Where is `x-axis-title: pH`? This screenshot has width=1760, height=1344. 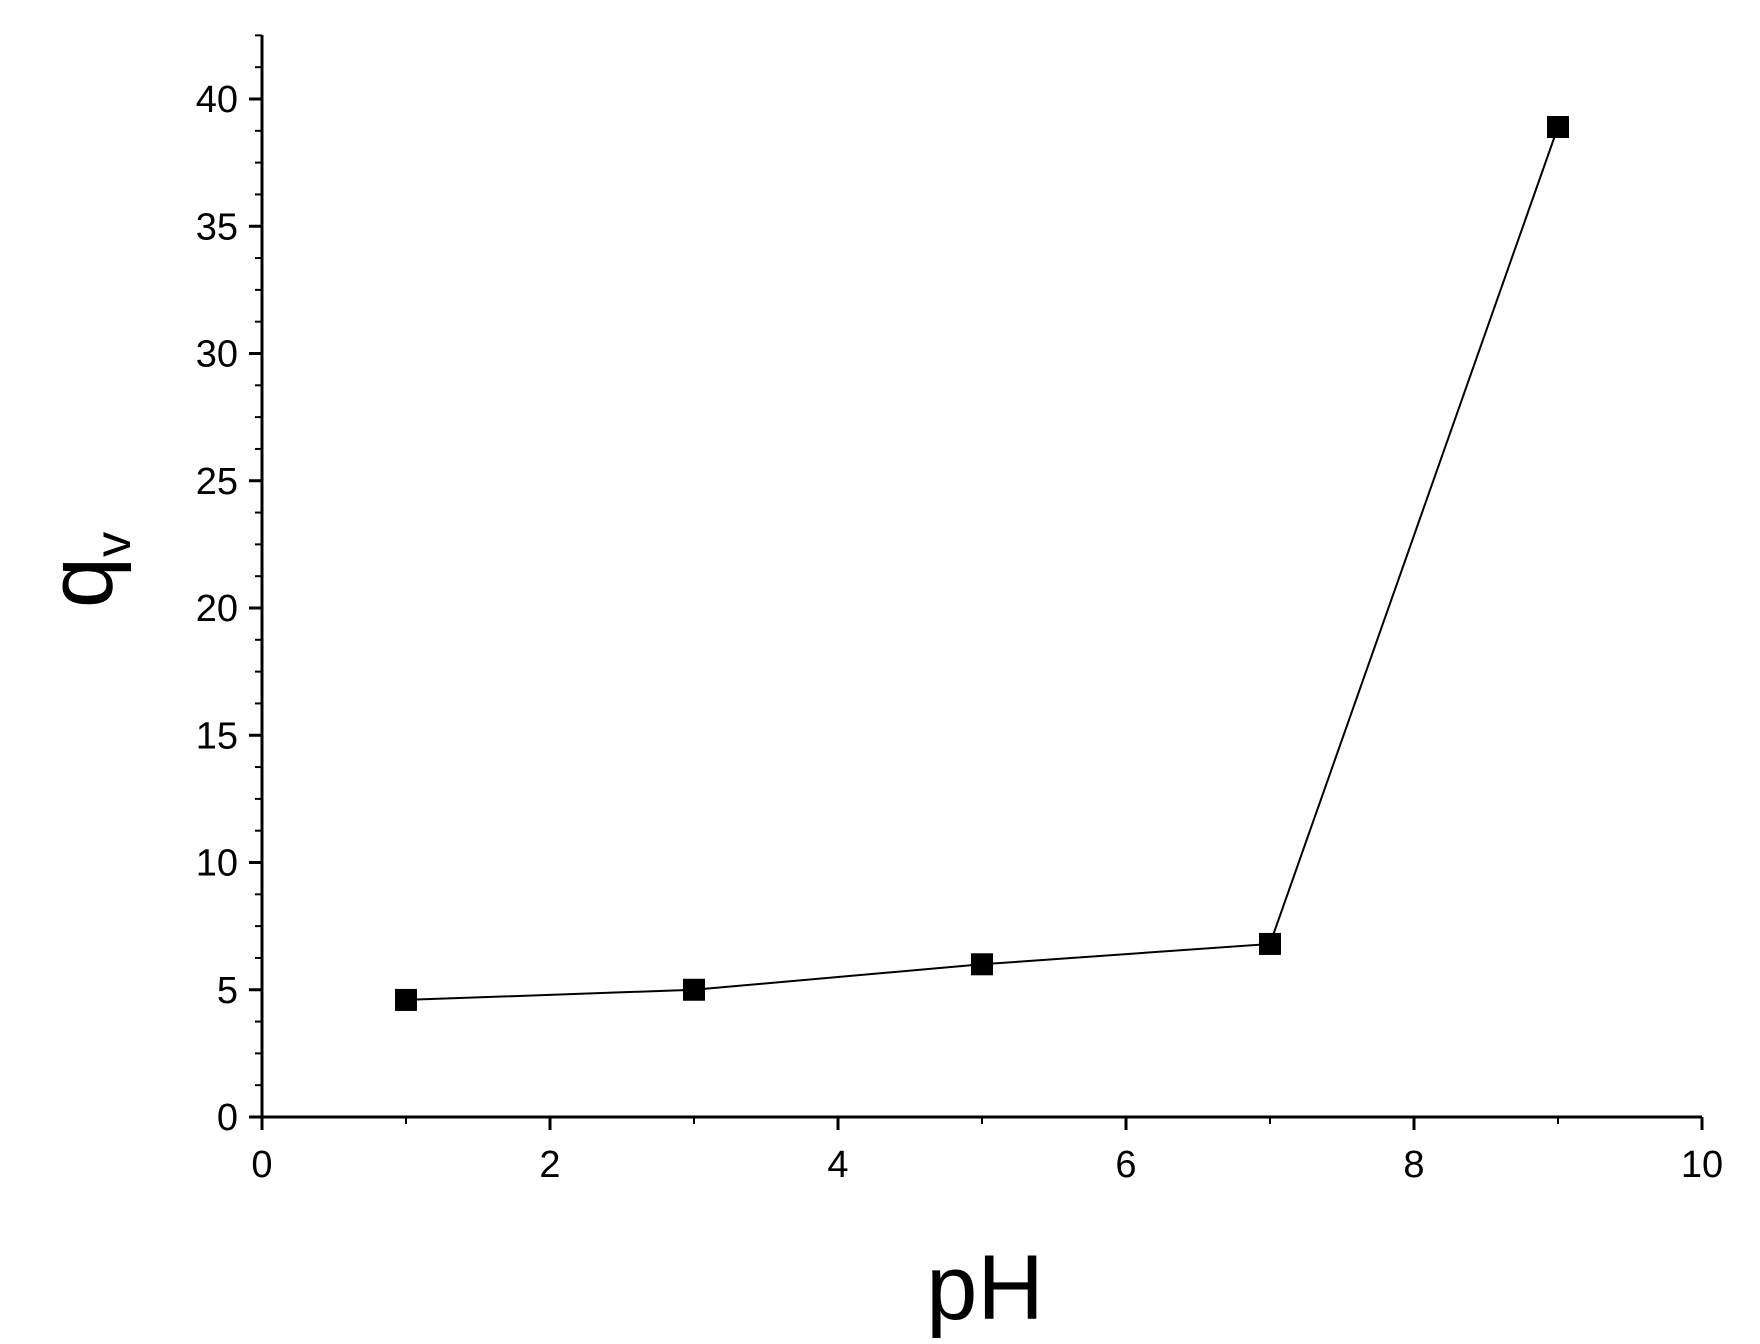 x-axis-title: pH is located at coordinates (985, 1288).